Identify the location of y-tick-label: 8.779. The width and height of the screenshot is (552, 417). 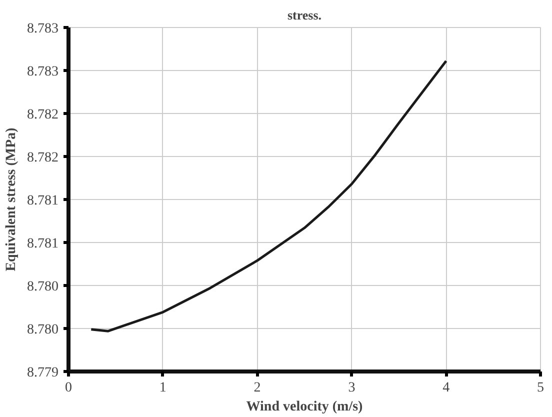
(42, 373).